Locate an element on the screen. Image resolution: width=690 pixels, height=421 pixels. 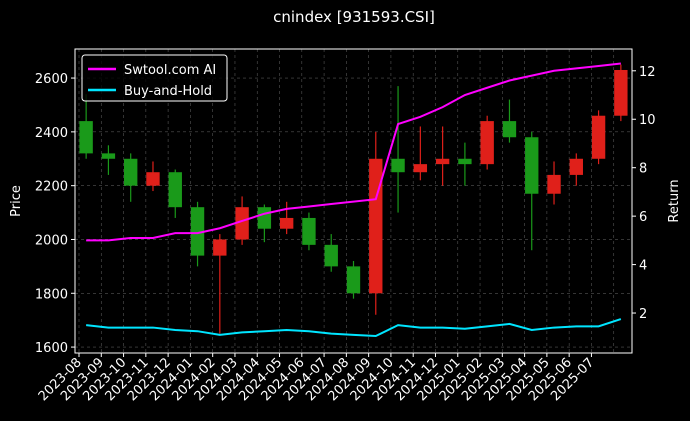
y2-tick-label: 10 is located at coordinates (647, 120).